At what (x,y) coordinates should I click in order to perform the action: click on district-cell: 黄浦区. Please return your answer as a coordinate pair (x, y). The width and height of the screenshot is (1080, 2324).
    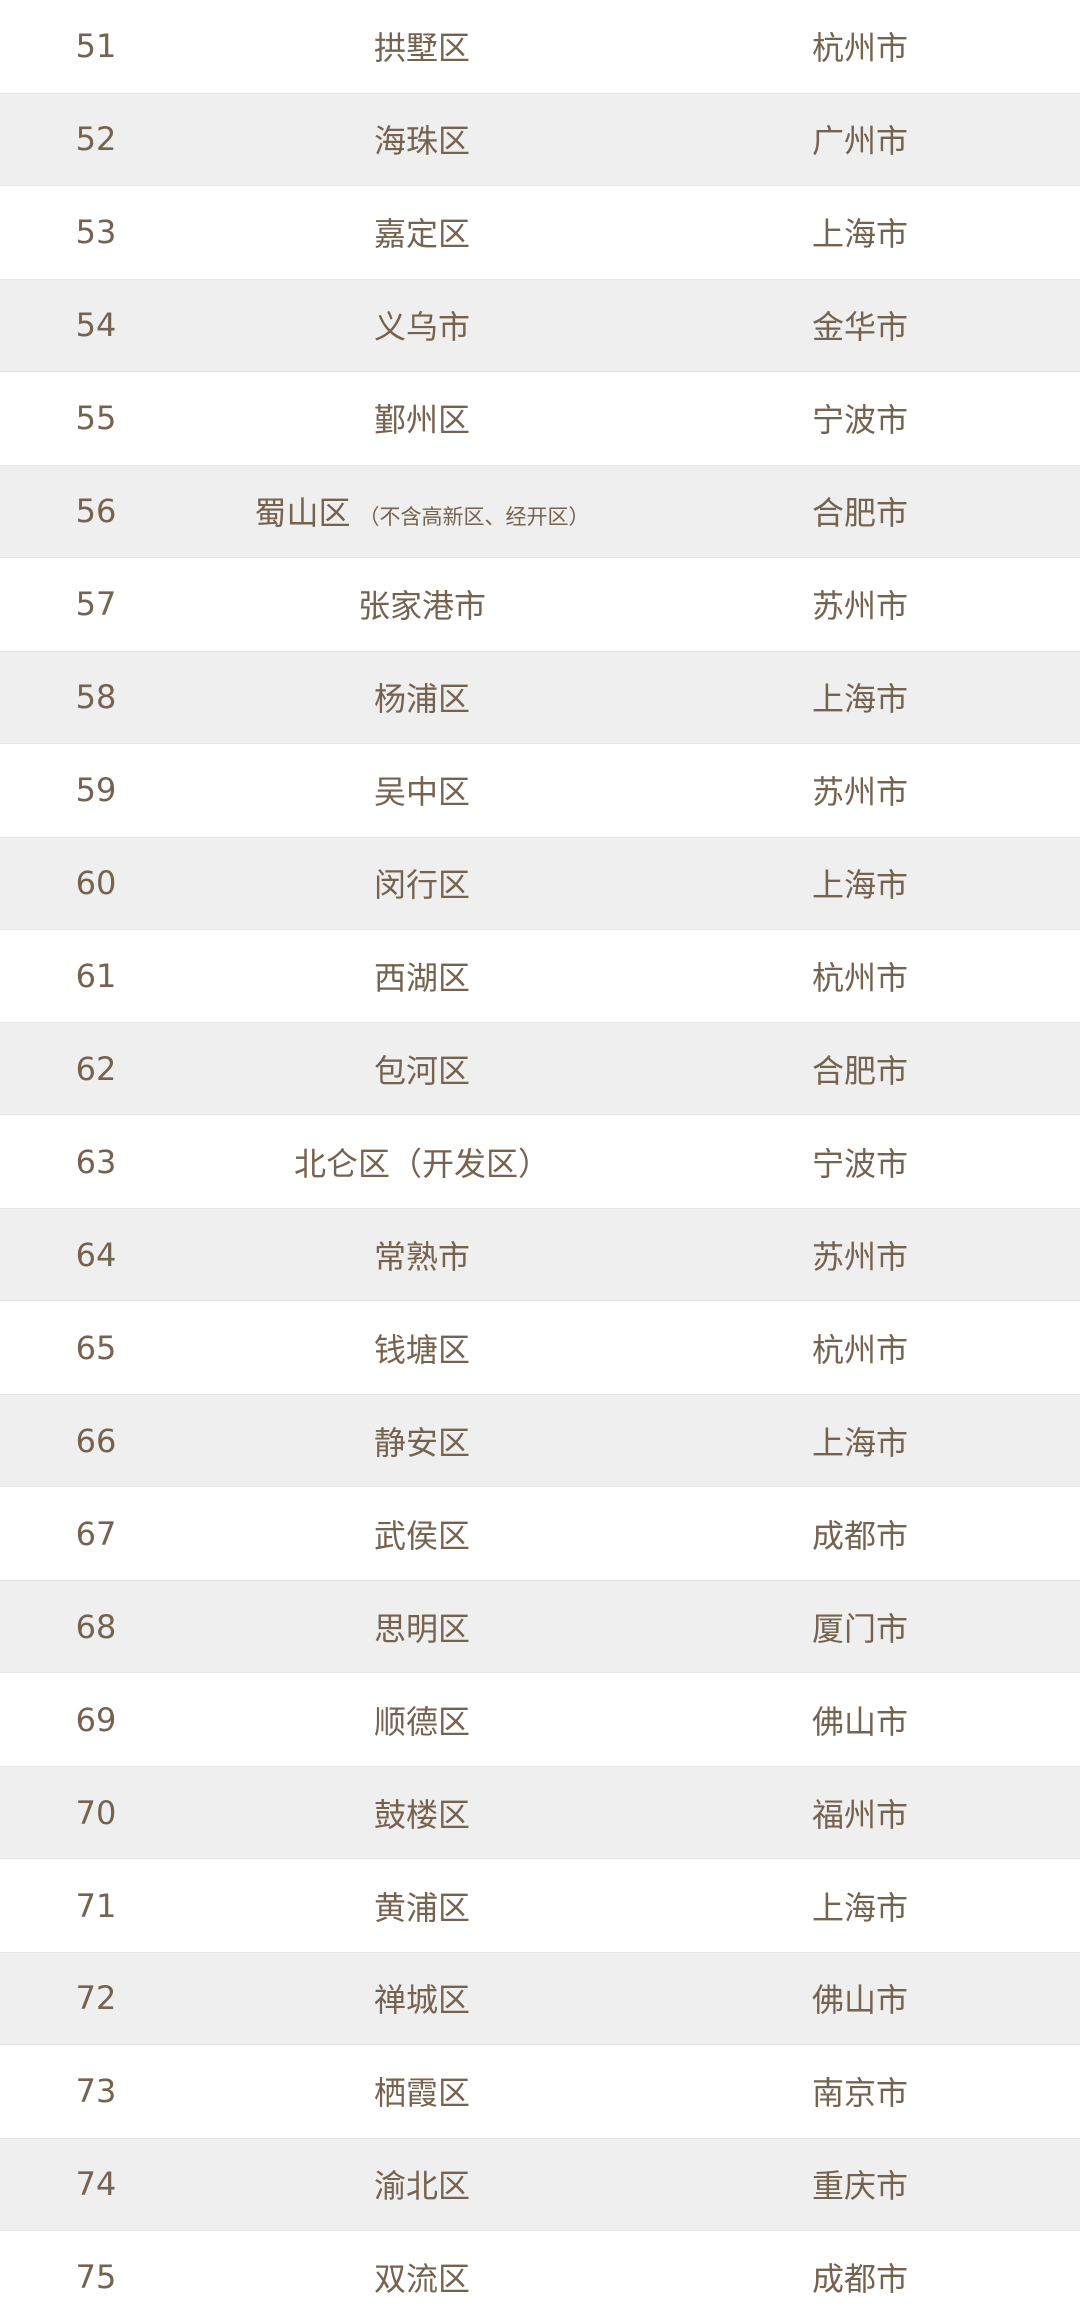
    Looking at the image, I should click on (422, 1906).